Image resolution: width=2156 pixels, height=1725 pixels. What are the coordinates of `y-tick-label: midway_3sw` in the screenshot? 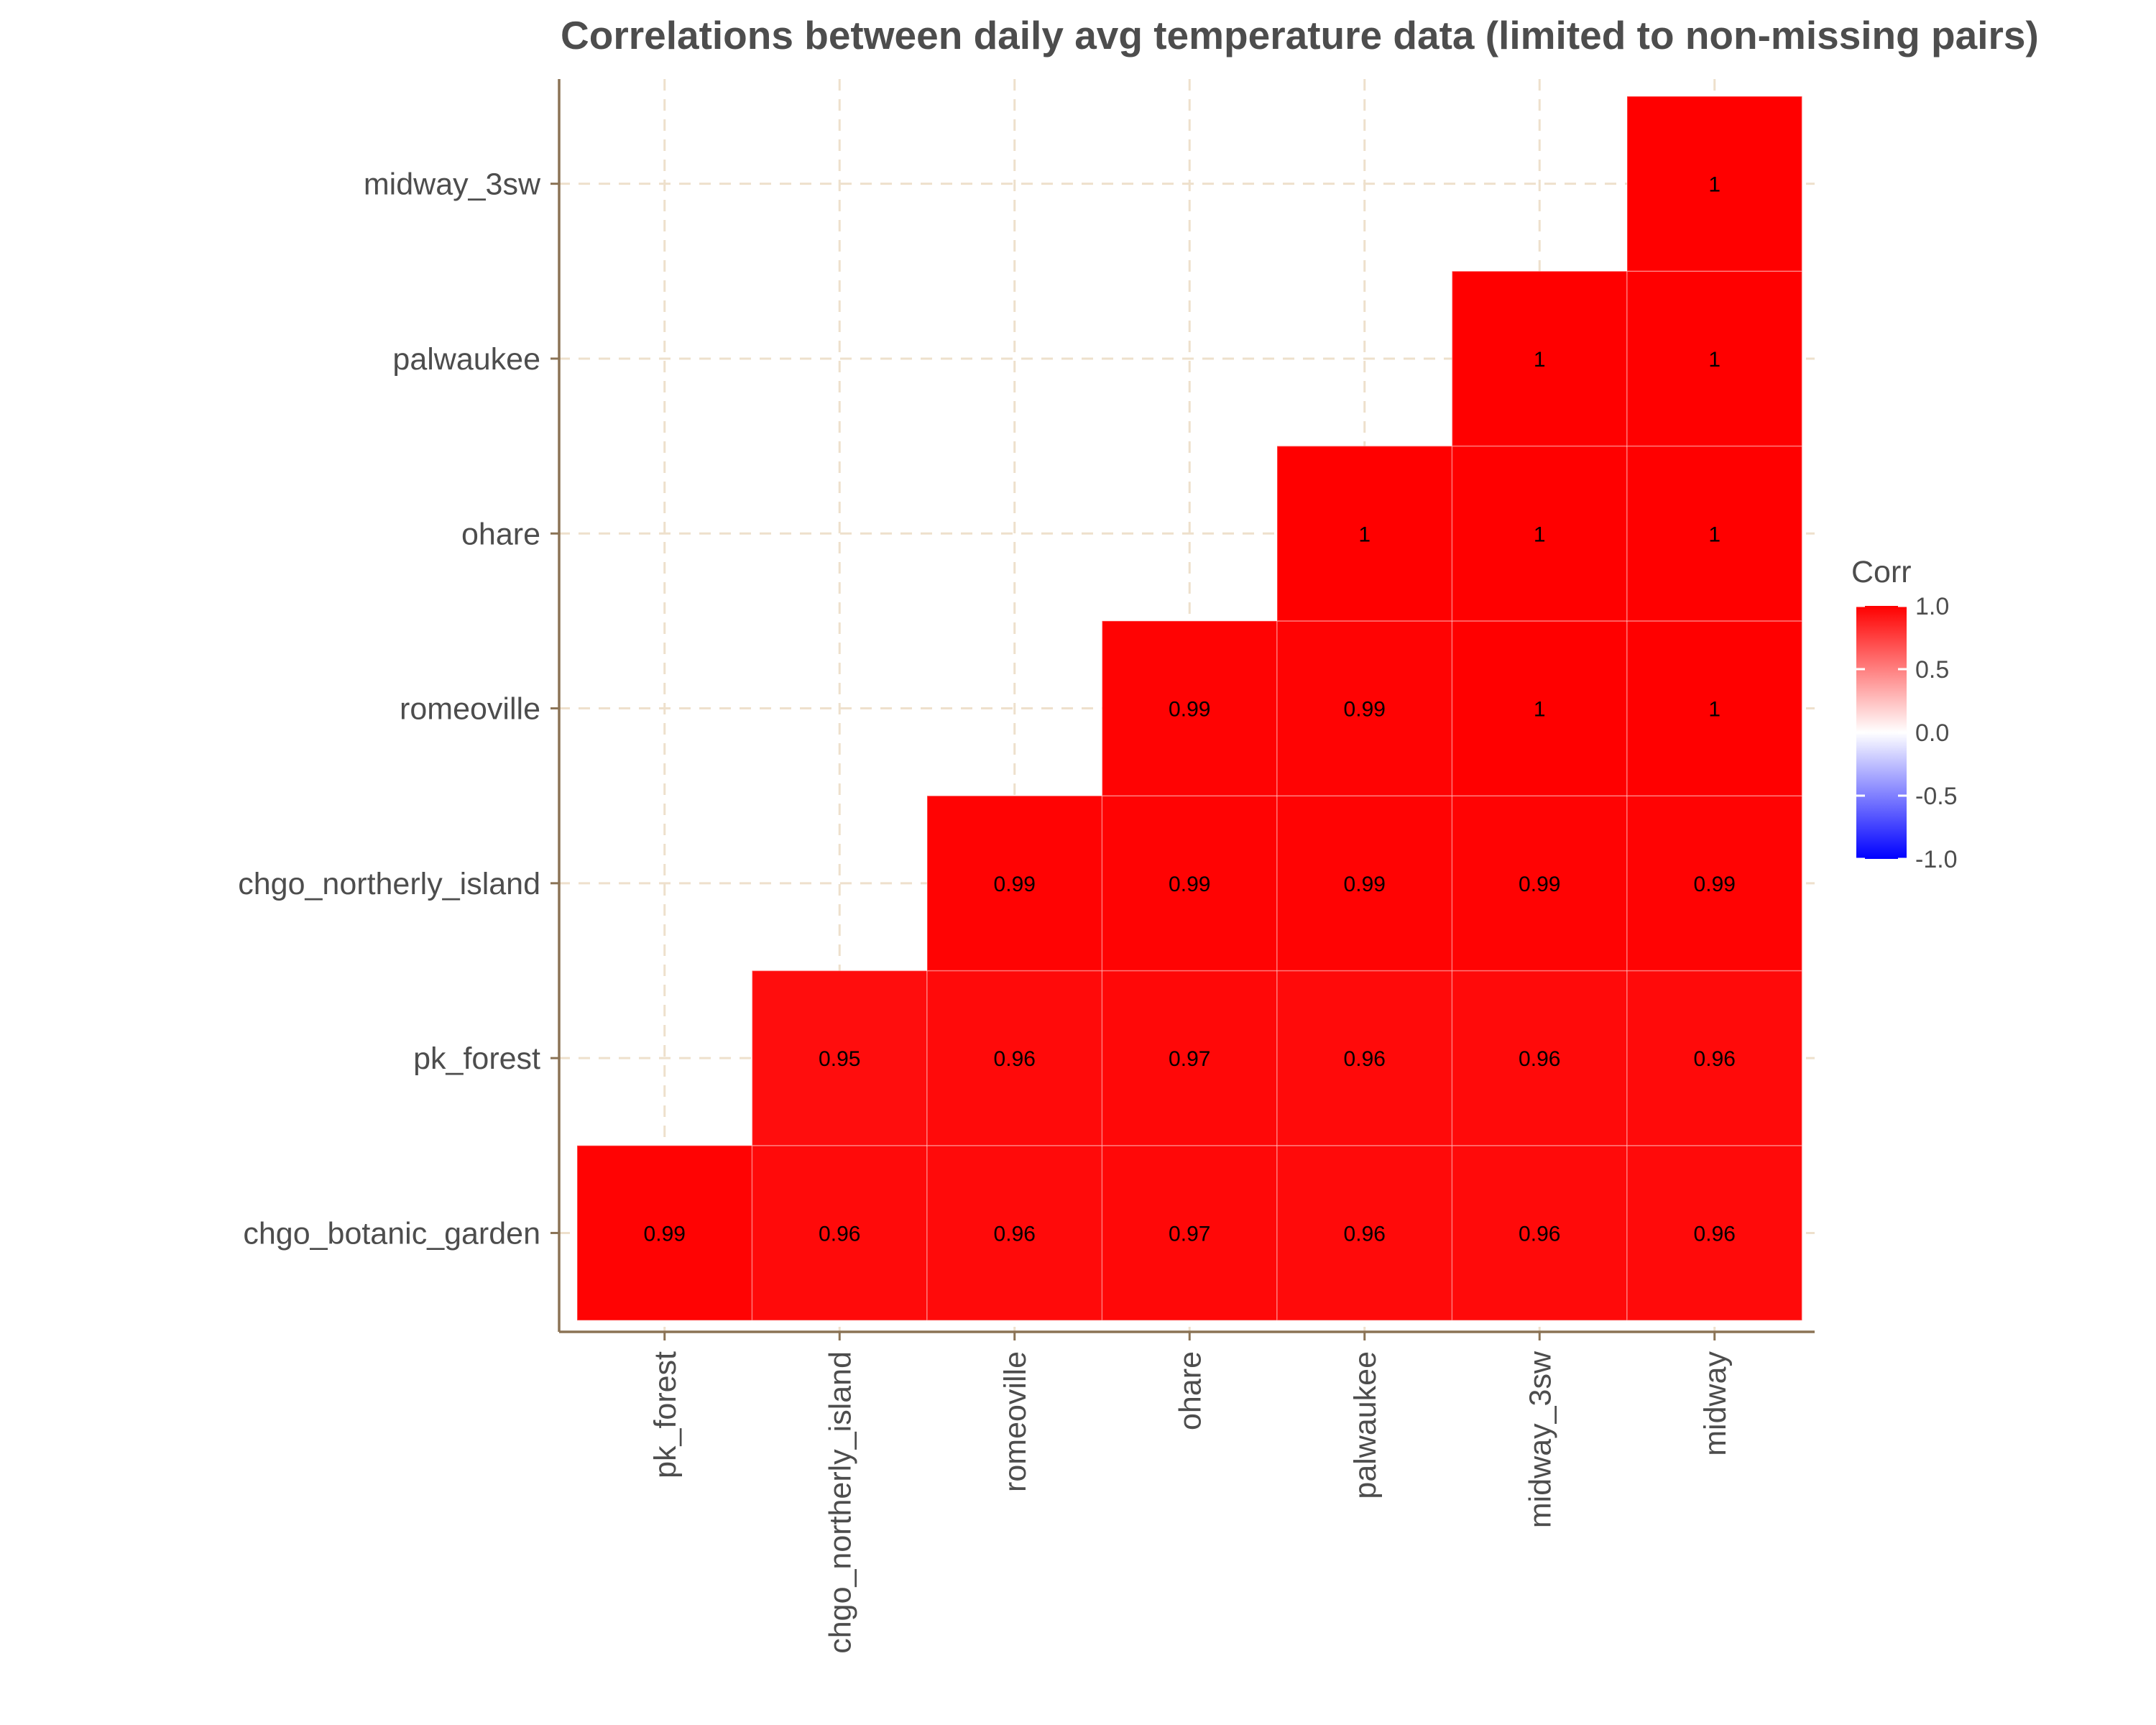 It's located at (452, 184).